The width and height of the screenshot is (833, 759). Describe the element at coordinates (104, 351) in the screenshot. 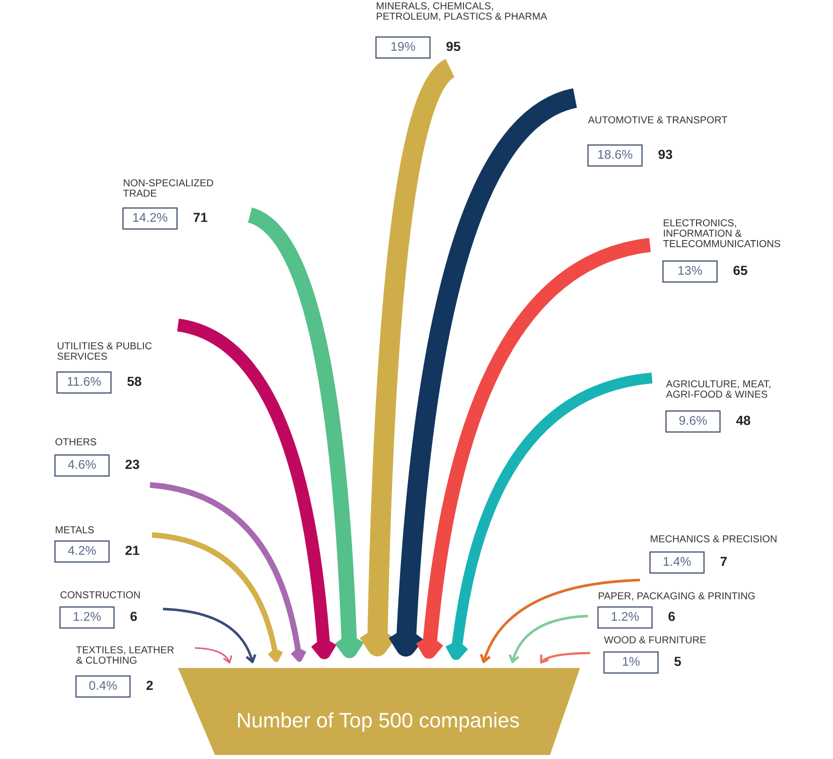

I see `category-label: UTILITIES & PUBLIC SERVICES` at that location.